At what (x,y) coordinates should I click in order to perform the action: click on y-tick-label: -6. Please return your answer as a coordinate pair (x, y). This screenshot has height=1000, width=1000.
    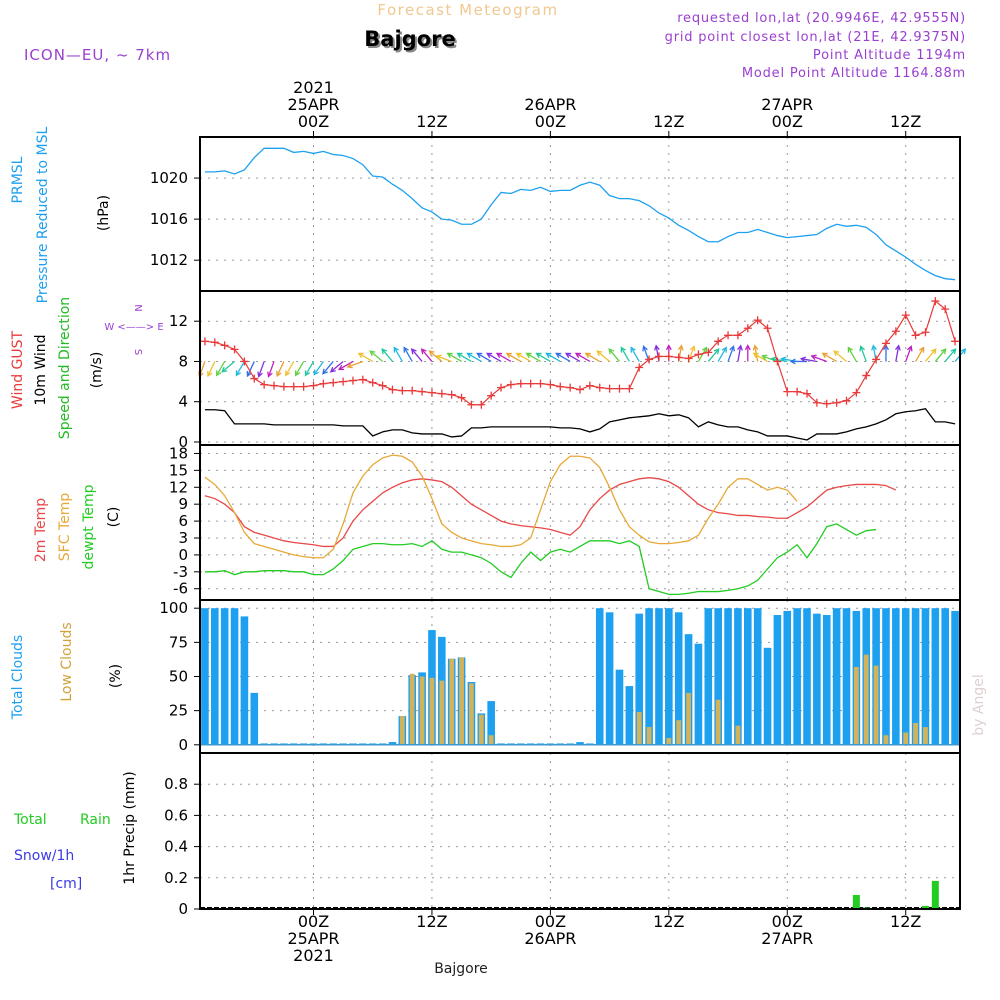
    Looking at the image, I should click on (180, 589).